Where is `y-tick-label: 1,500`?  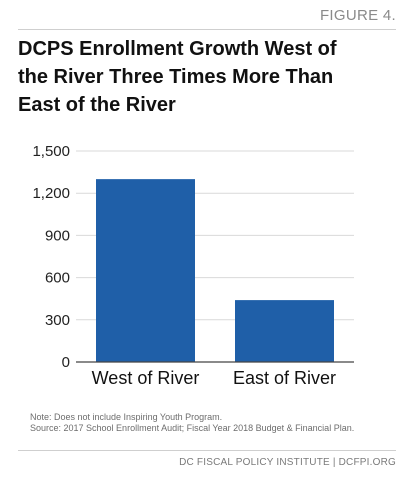 y-tick-label: 1,500 is located at coordinates (51, 151).